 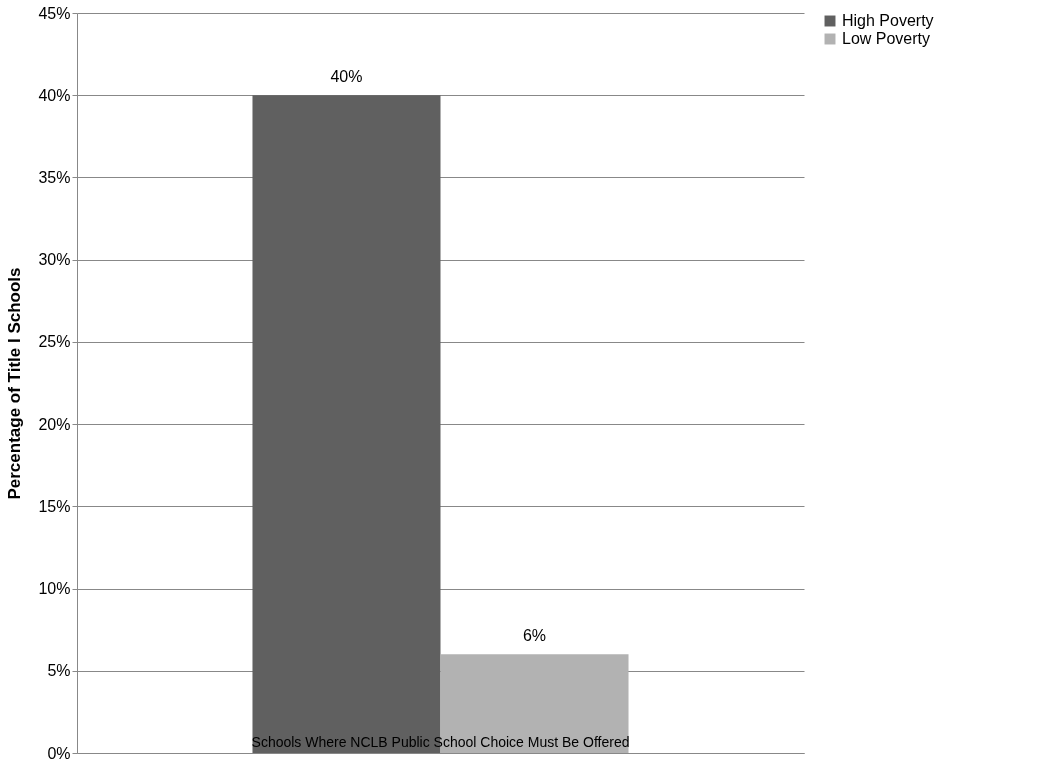 I want to click on y-tick-label: 40%, so click(x=54, y=95).